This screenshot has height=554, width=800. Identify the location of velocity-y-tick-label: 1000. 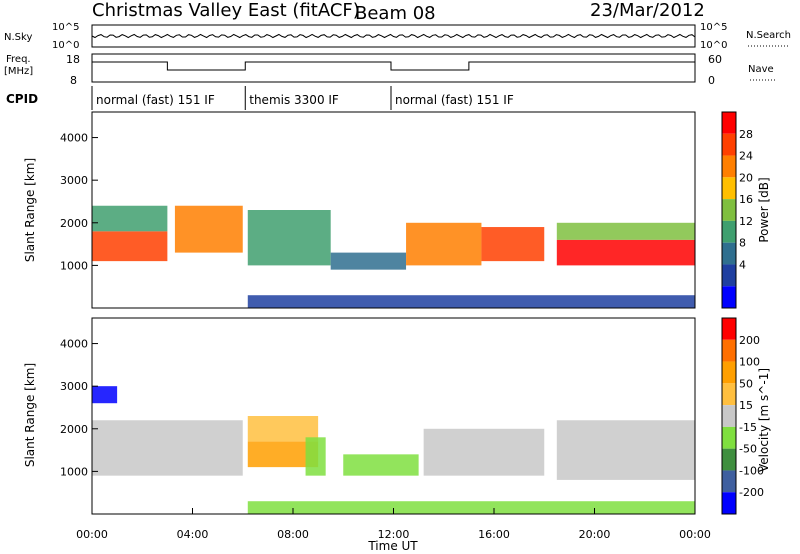
(74, 471).